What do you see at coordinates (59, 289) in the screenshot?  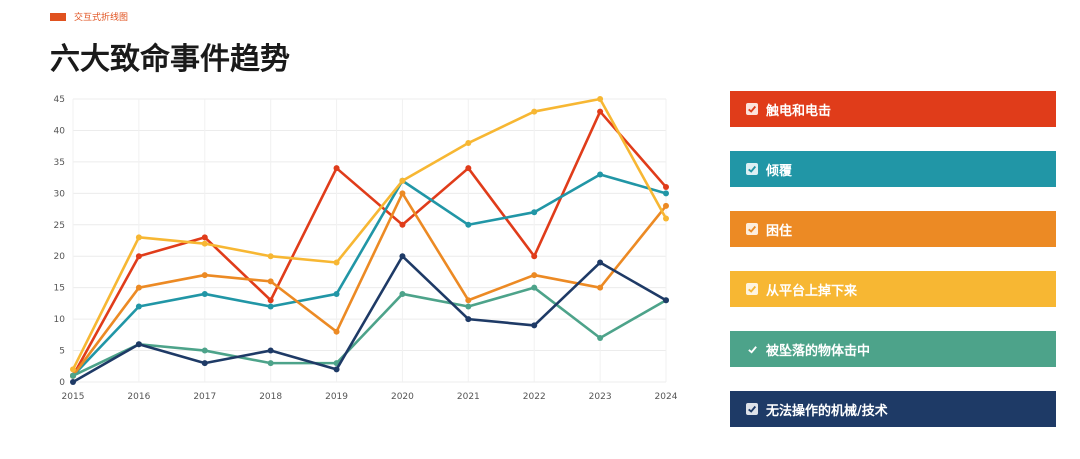 I see `y-tick-label: 15` at bounding box center [59, 289].